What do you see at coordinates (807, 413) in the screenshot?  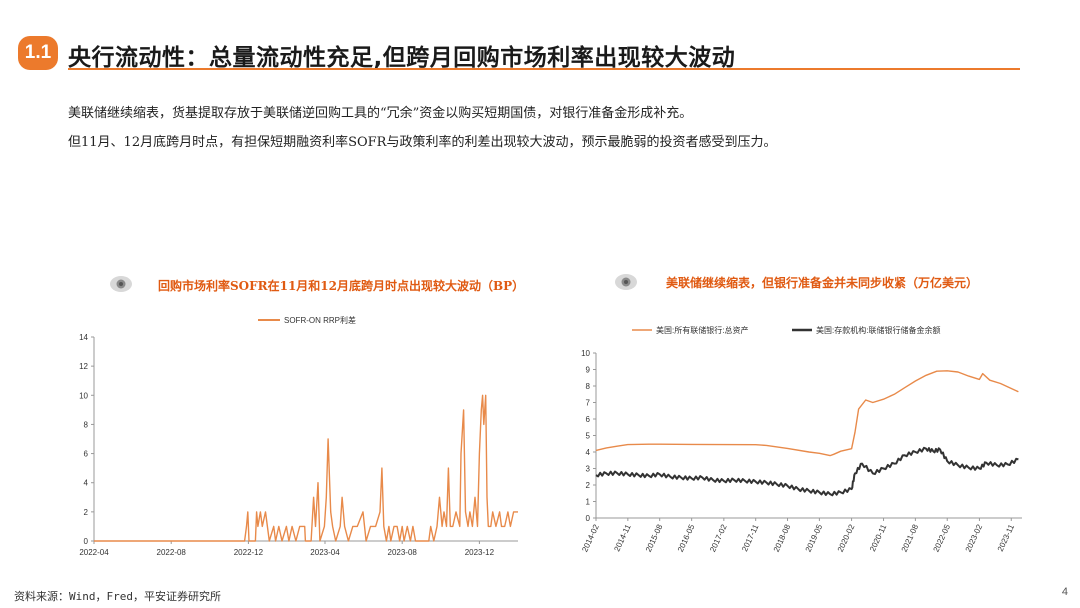 I see `series-line-total-assets` at bounding box center [807, 413].